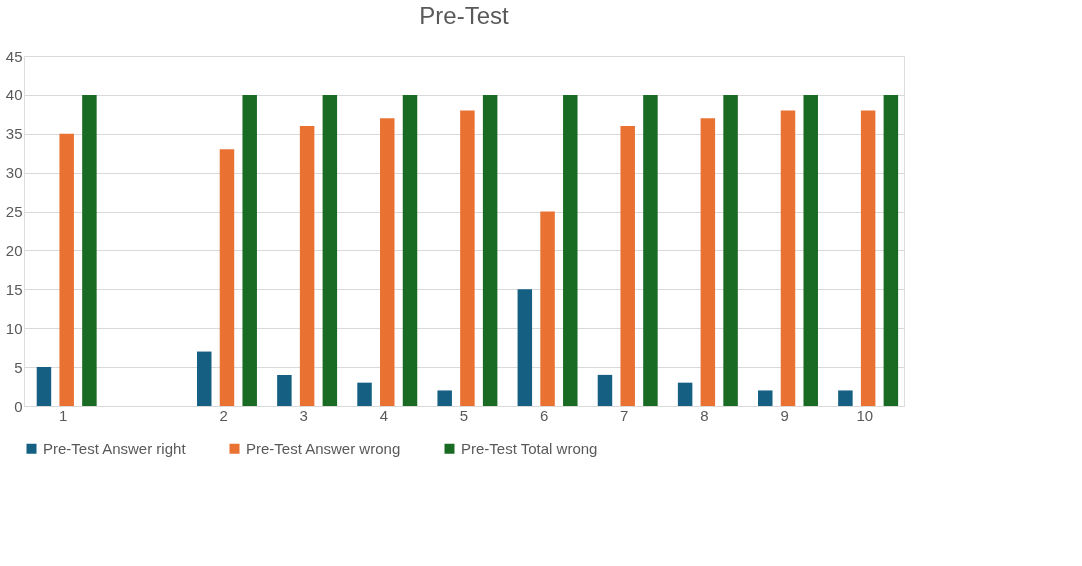 The height and width of the screenshot is (566, 1082). What do you see at coordinates (115, 448) in the screenshot?
I see `legend-label: Pre-Test Answer right` at bounding box center [115, 448].